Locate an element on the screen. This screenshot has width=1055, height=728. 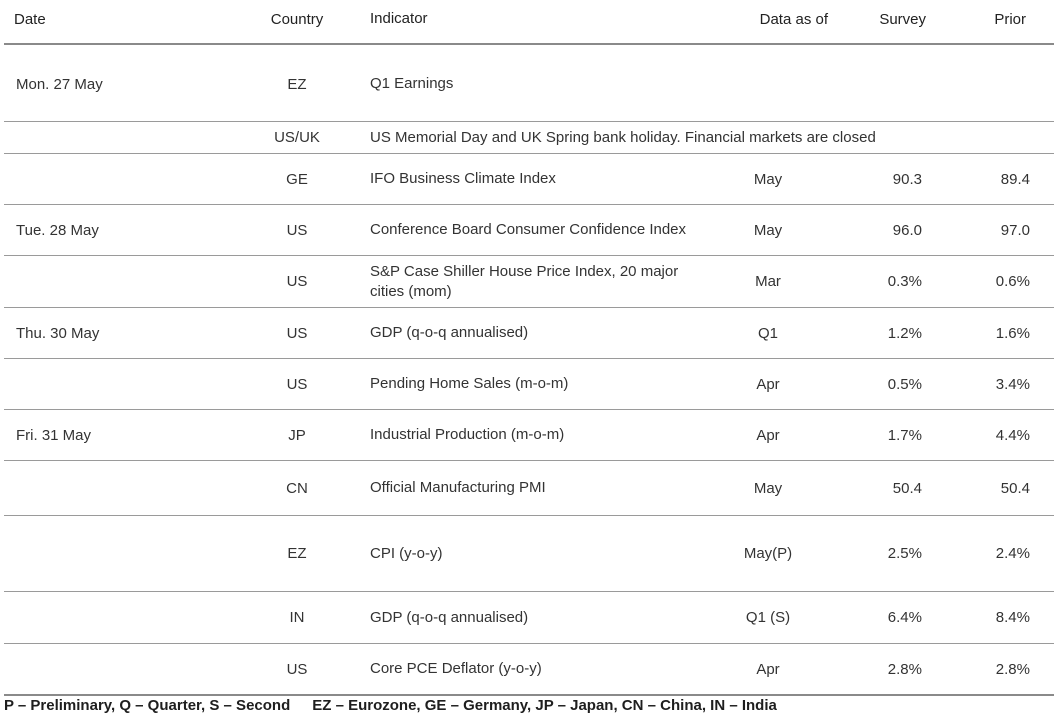
row-survey: 0.3% is located at coordinates (904, 281).